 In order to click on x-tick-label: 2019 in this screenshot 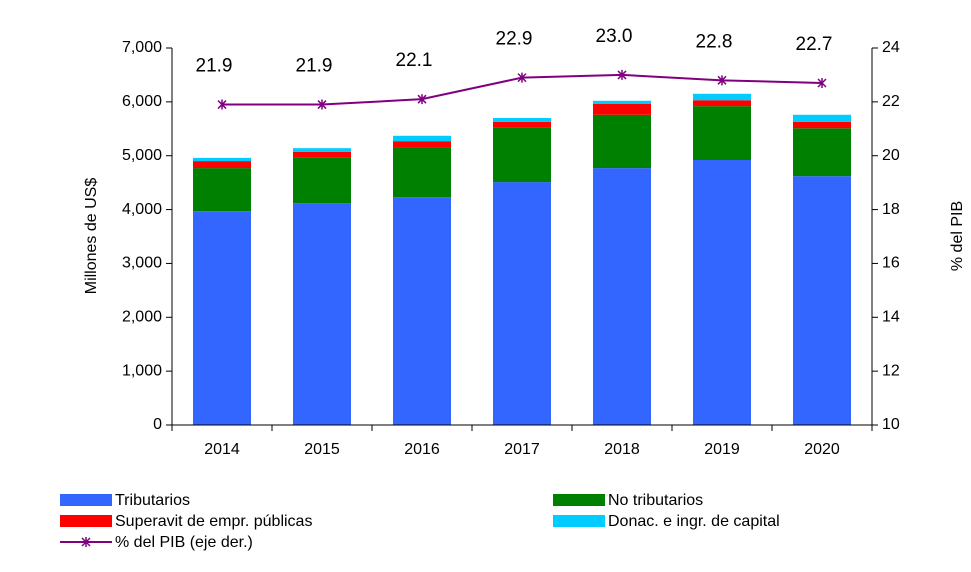, I will do `click(722, 449)`.